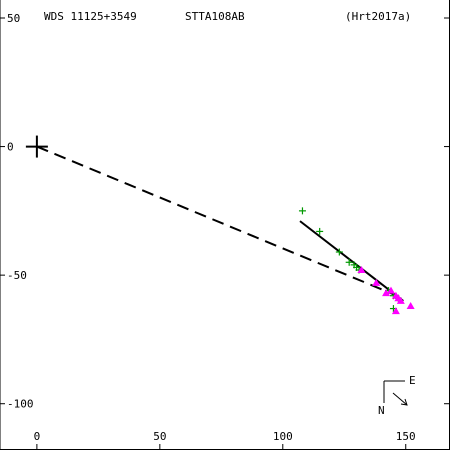 This screenshot has height=450, width=450. What do you see at coordinates (406, 436) in the screenshot?
I see `x-tick-label: 150` at bounding box center [406, 436].